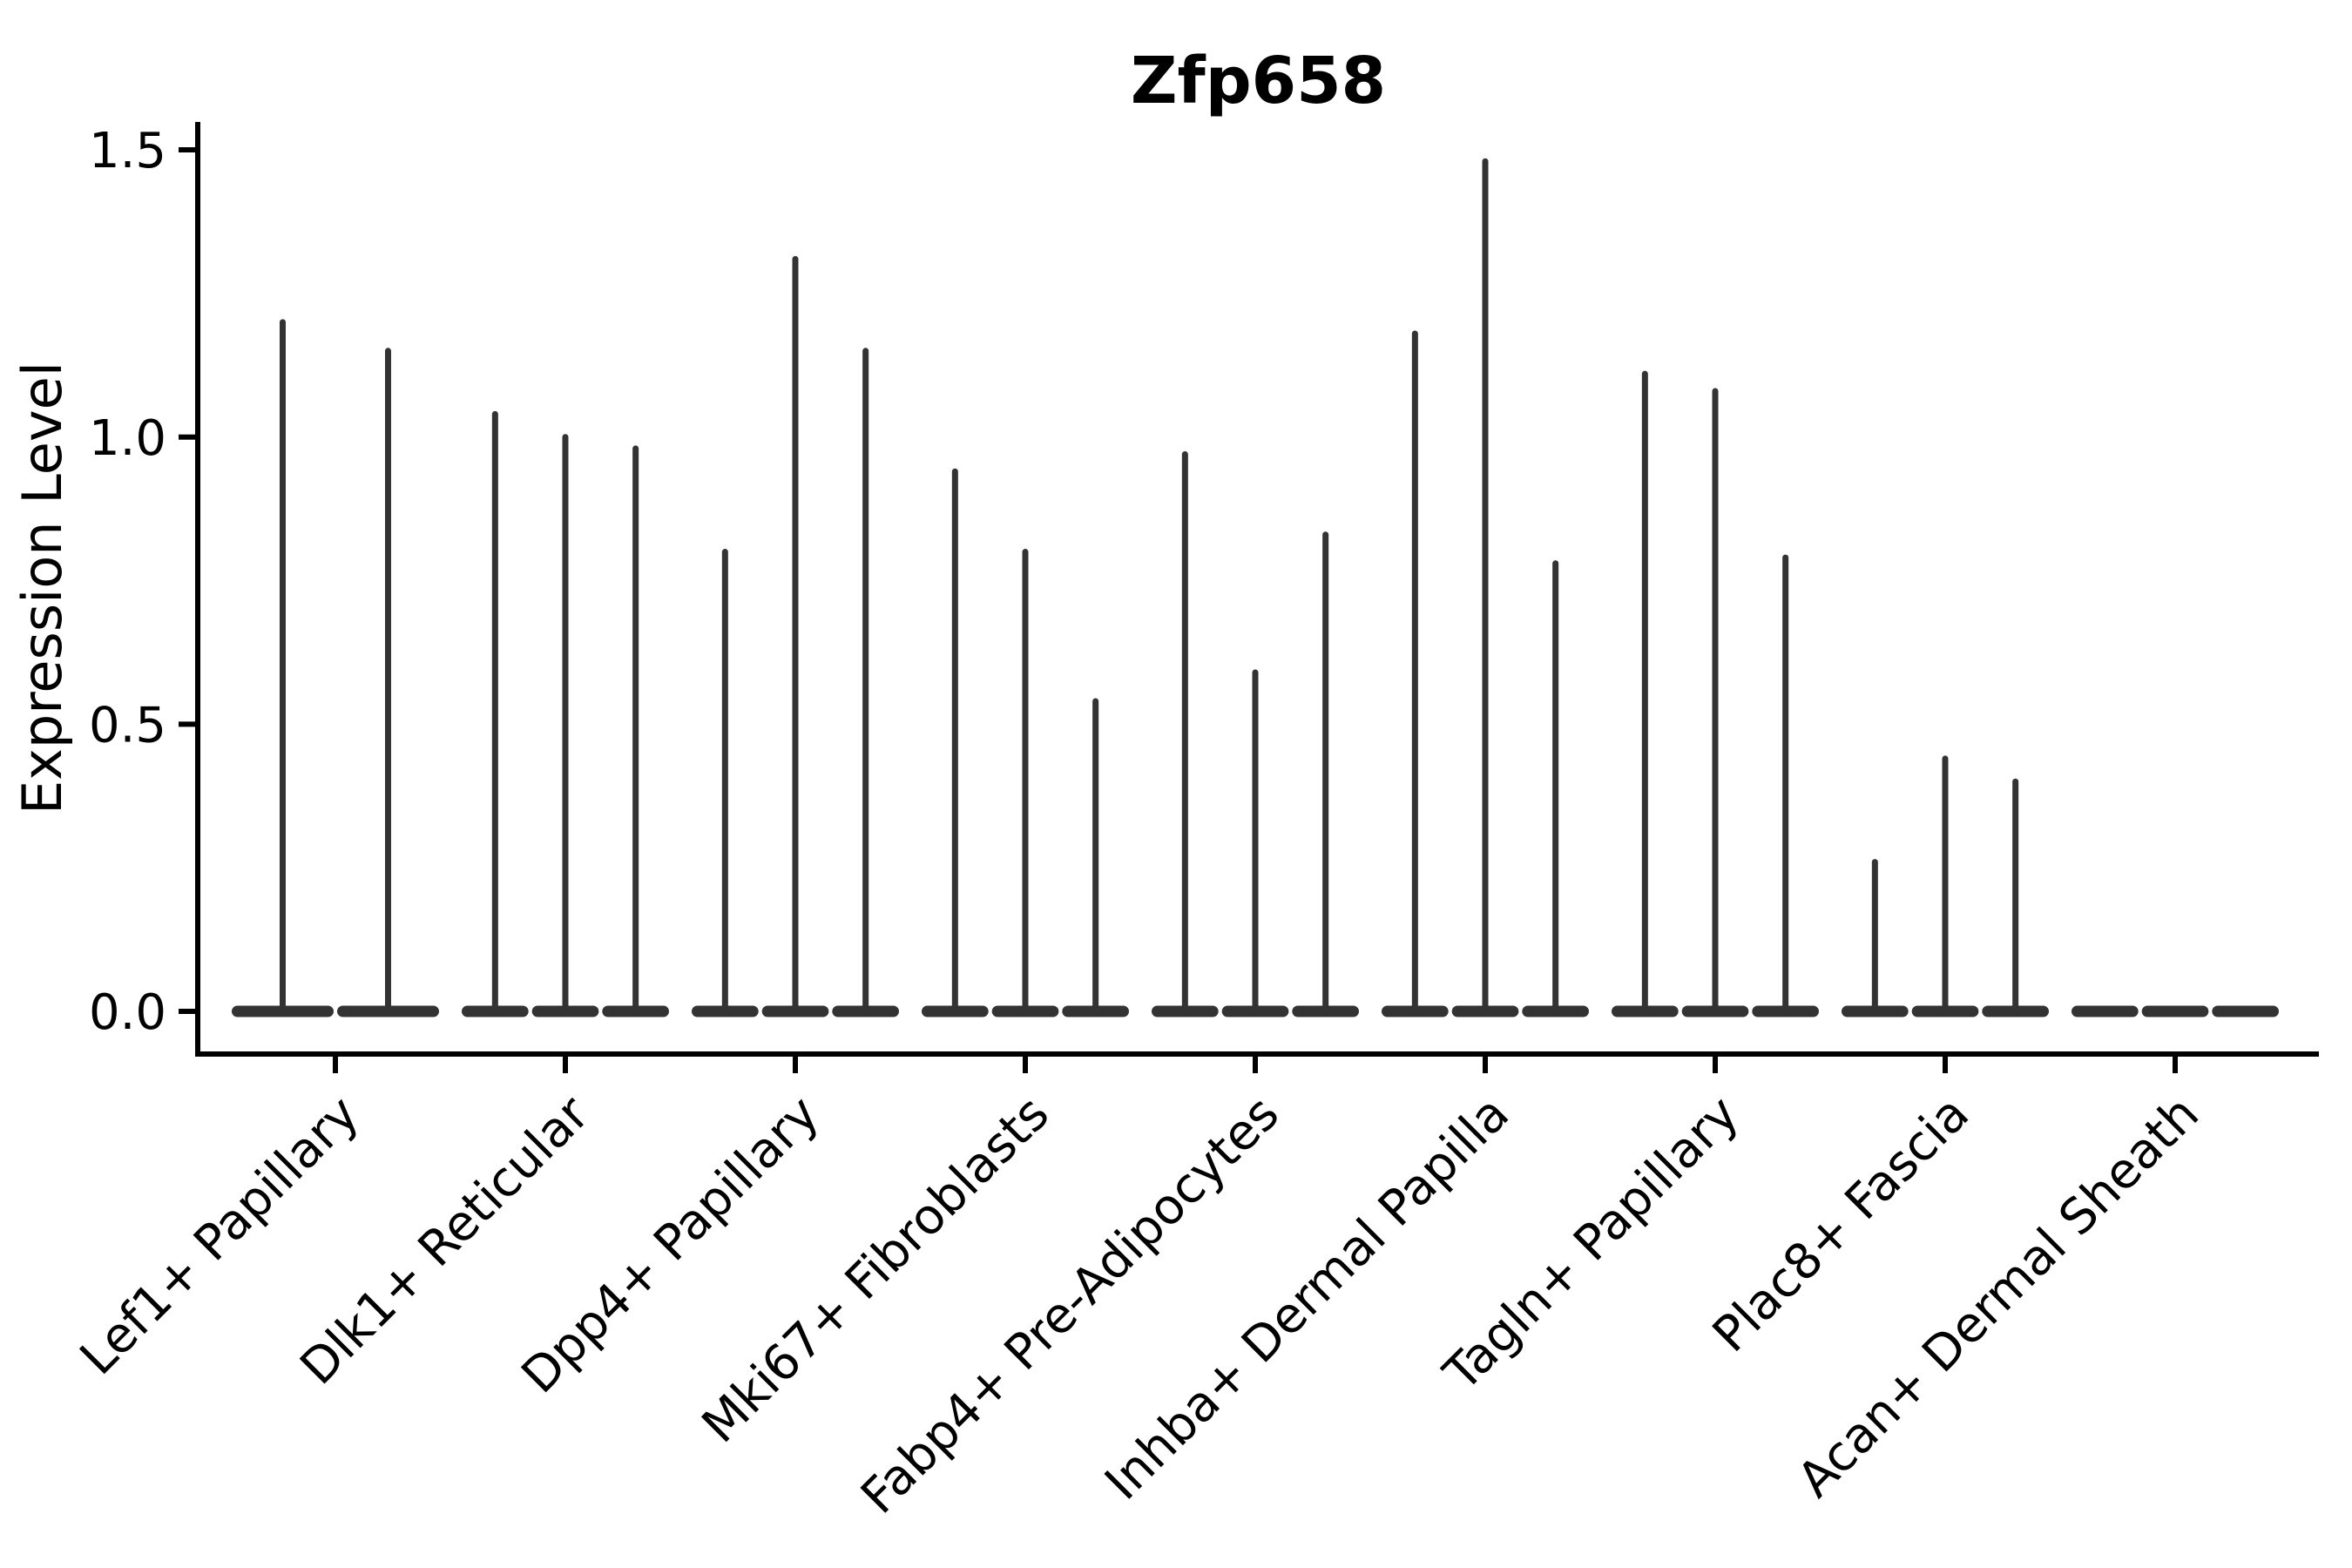  I want to click on y-tick-label: 1.5, so click(127, 151).